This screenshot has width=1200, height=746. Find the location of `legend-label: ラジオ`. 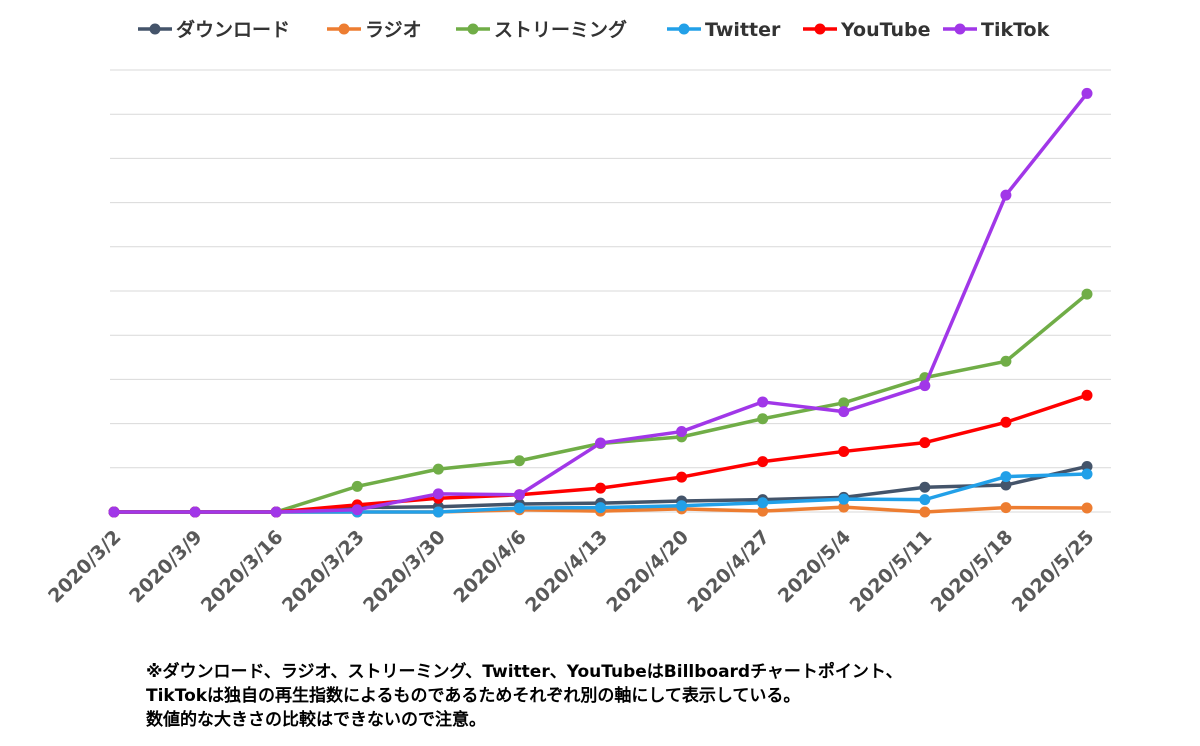

legend-label: ラジオ is located at coordinates (393, 30).